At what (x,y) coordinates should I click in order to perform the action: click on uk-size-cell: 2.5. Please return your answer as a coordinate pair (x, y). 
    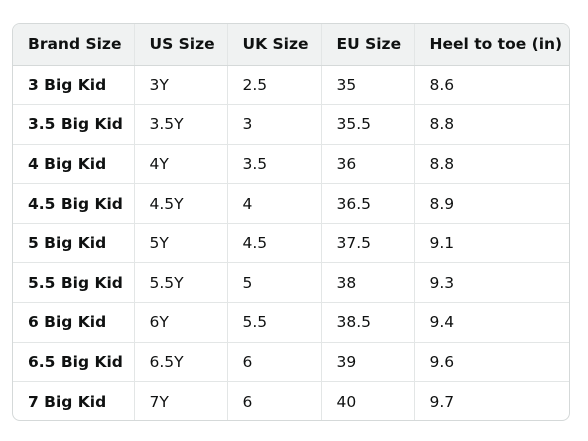
    Looking at the image, I should click on (274, 85).